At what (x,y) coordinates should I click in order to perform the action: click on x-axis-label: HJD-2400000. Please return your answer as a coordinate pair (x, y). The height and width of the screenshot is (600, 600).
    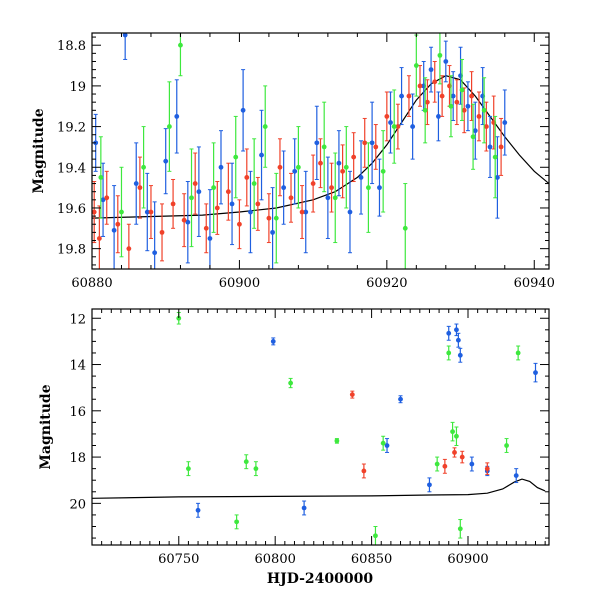
    Looking at the image, I should click on (320, 579).